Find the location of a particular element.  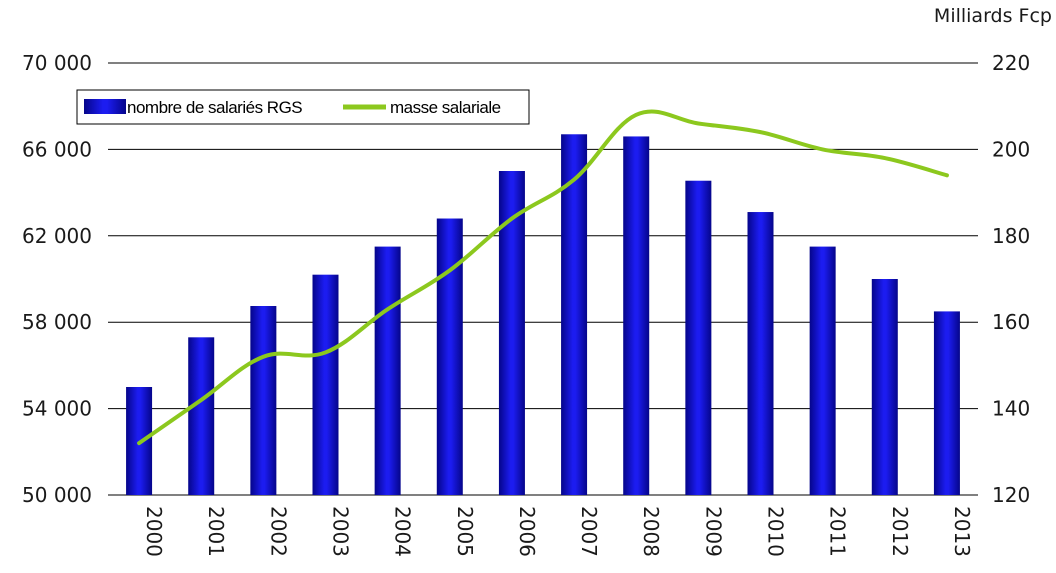

y2-tick-label: 220 is located at coordinates (1011, 63).